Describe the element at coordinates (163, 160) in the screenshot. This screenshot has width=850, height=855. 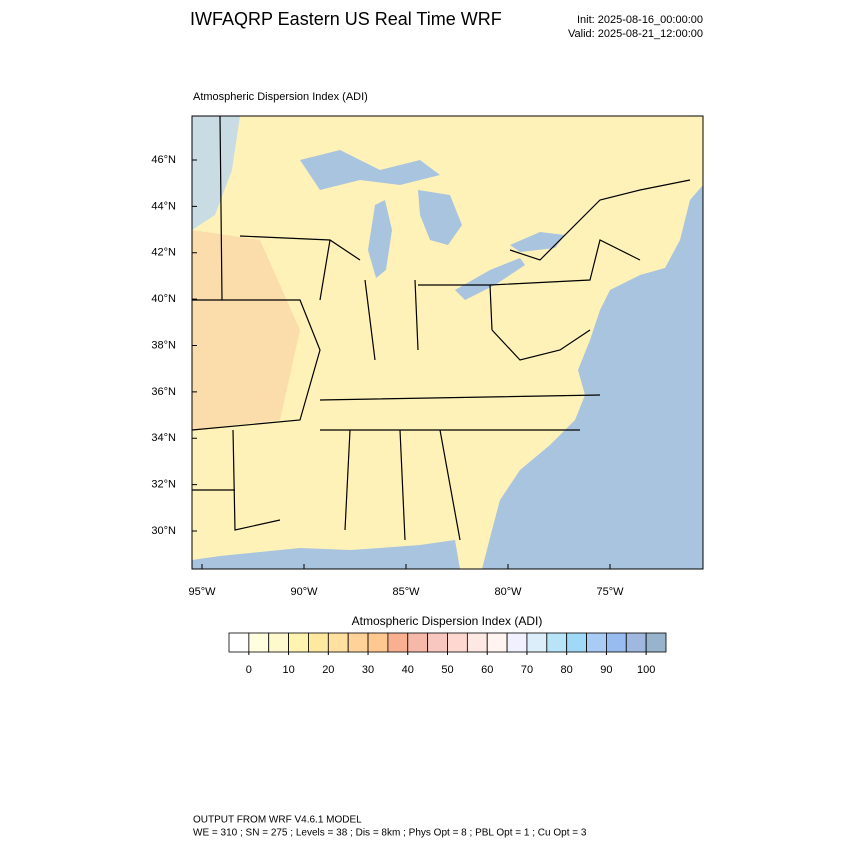
I see `lat-tick-label: 46°N` at that location.